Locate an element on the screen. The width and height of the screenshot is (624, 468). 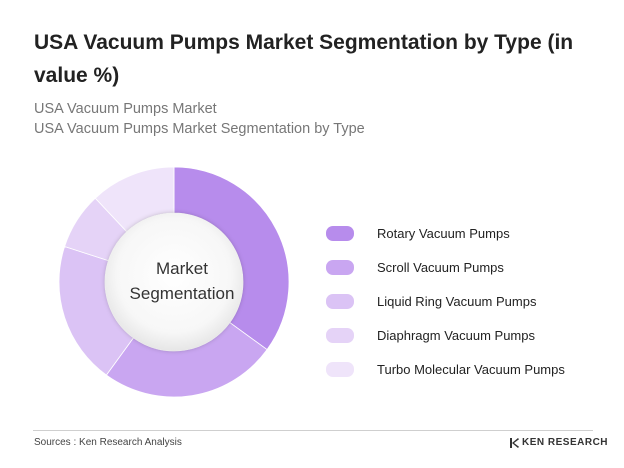
donut-slice-turbo-molecular is located at coordinates (134, 199).